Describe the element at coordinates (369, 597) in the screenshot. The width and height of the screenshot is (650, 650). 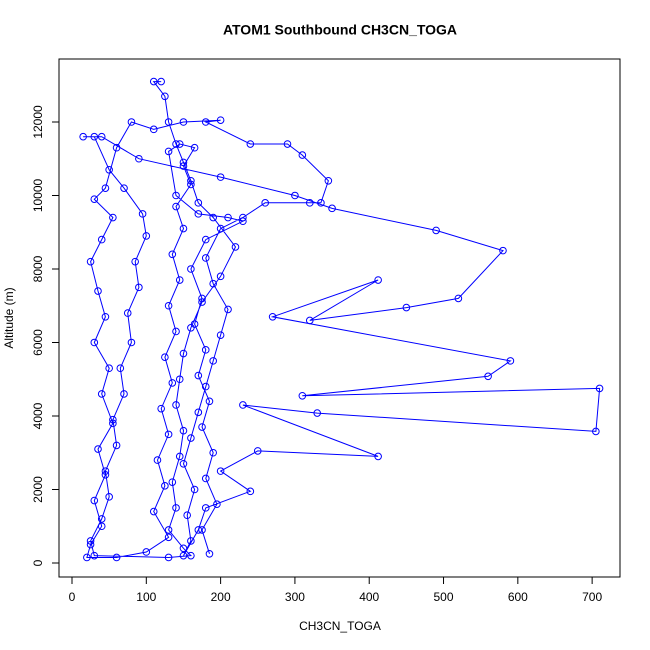
I see `x-tick-label: 400` at that location.